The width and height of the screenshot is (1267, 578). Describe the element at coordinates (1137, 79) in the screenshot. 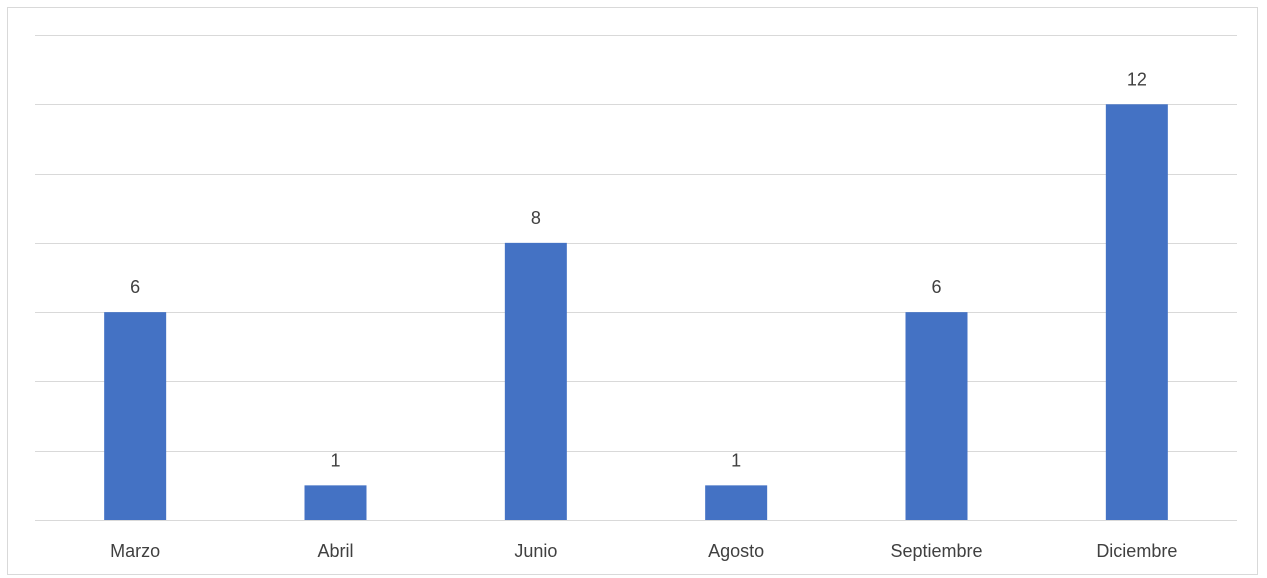

I see `data-label-diciembre: 12` at that location.